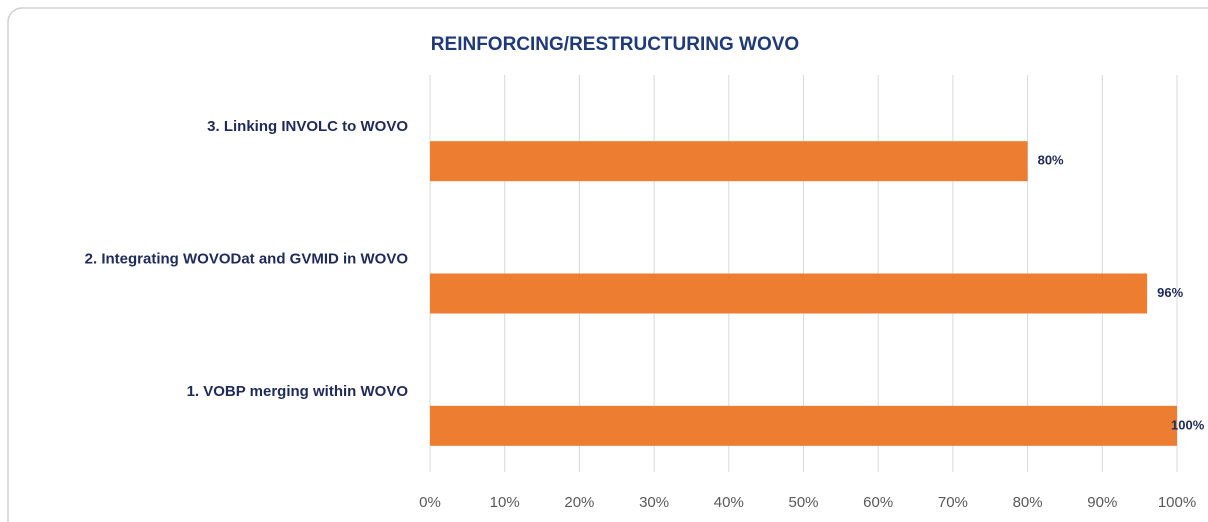 Image resolution: width=1208 pixels, height=522 pixels. Describe the element at coordinates (298, 391) in the screenshot. I see `category-label: 1. VOBP merging within WOVO` at that location.